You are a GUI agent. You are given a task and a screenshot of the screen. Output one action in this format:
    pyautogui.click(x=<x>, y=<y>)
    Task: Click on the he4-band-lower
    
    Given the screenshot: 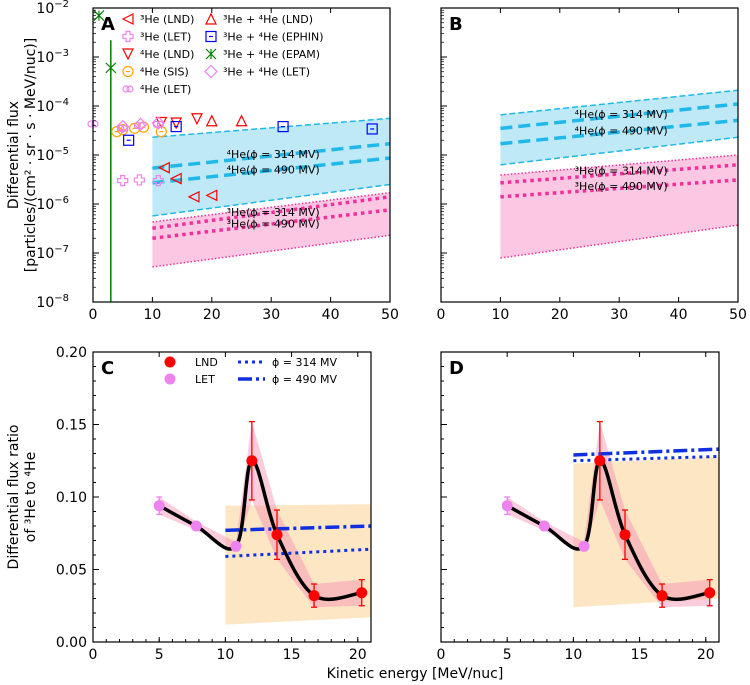 What is the action you would take?
    pyautogui.click(x=271, y=200)
    